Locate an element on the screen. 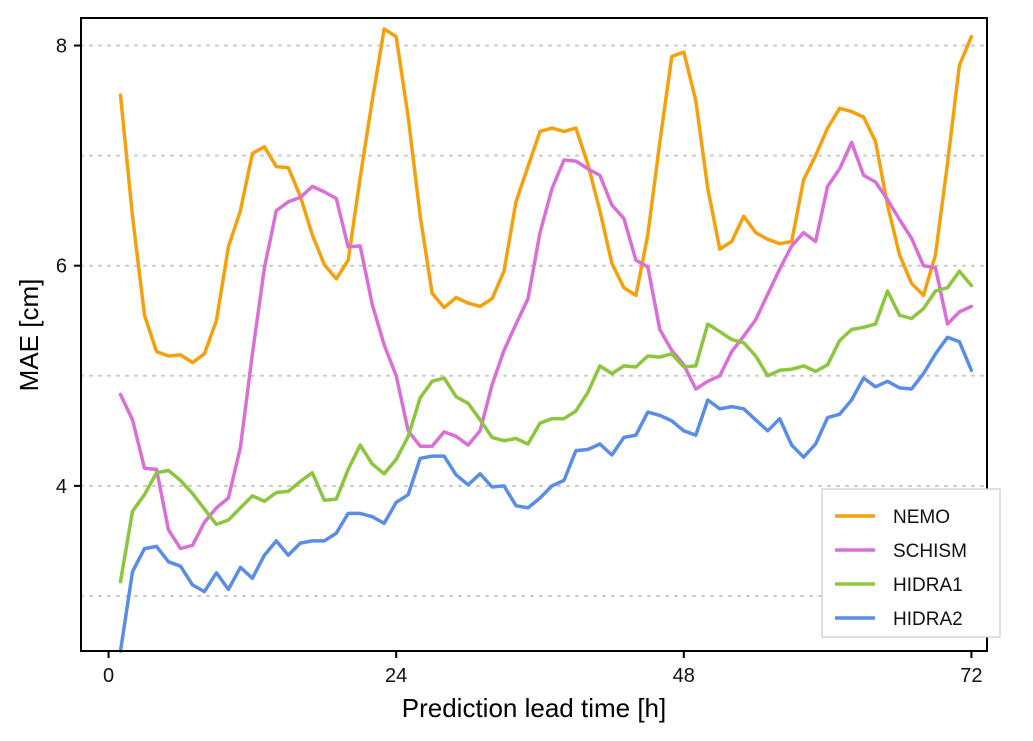 The width and height of the screenshot is (1033, 741). legend-label-hidra2: HIDRA2 is located at coordinates (928, 619).